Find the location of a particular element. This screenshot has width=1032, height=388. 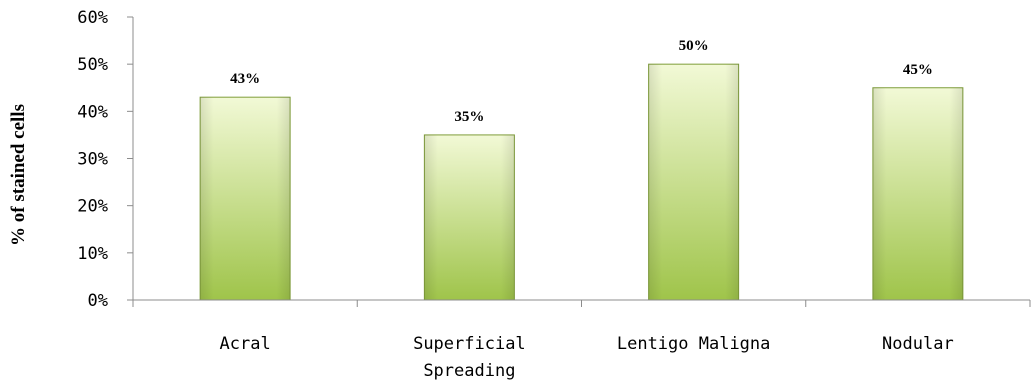

y-tick-label: 50% is located at coordinates (92, 65).